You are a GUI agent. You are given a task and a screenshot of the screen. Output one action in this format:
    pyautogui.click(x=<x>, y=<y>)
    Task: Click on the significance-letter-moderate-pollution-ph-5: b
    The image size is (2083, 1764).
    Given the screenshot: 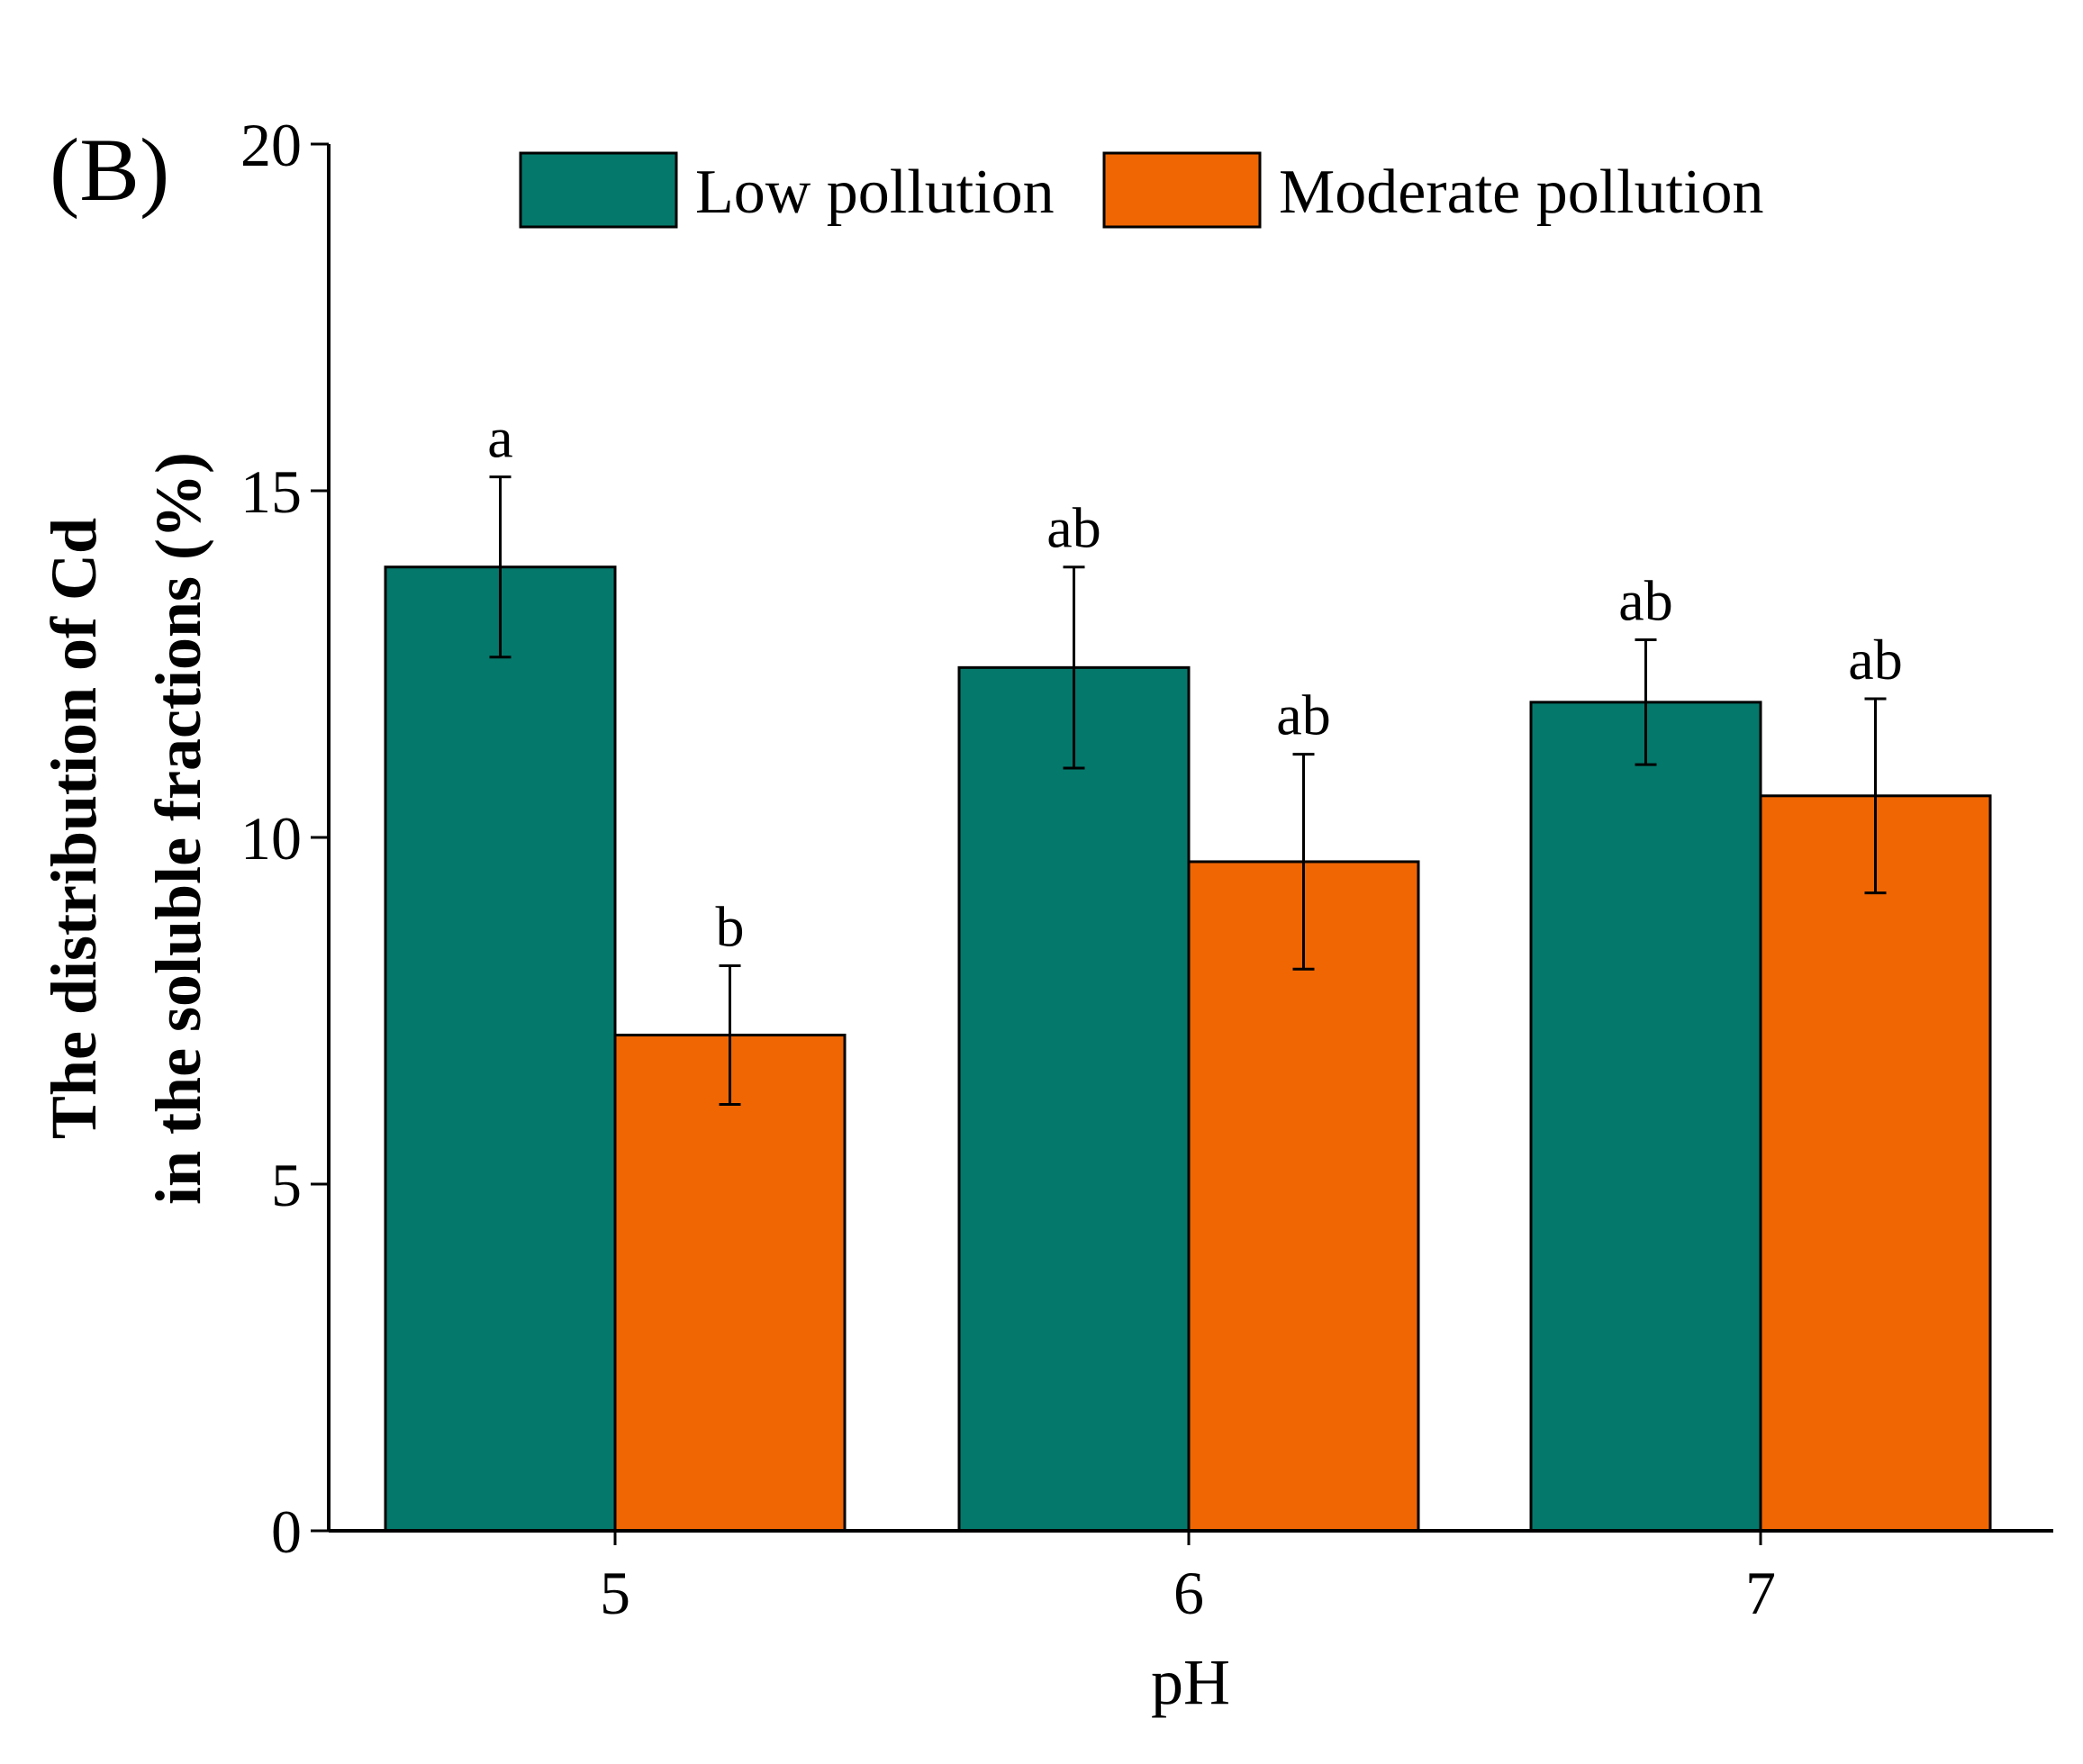 What is the action you would take?
    pyautogui.click(x=730, y=926)
    